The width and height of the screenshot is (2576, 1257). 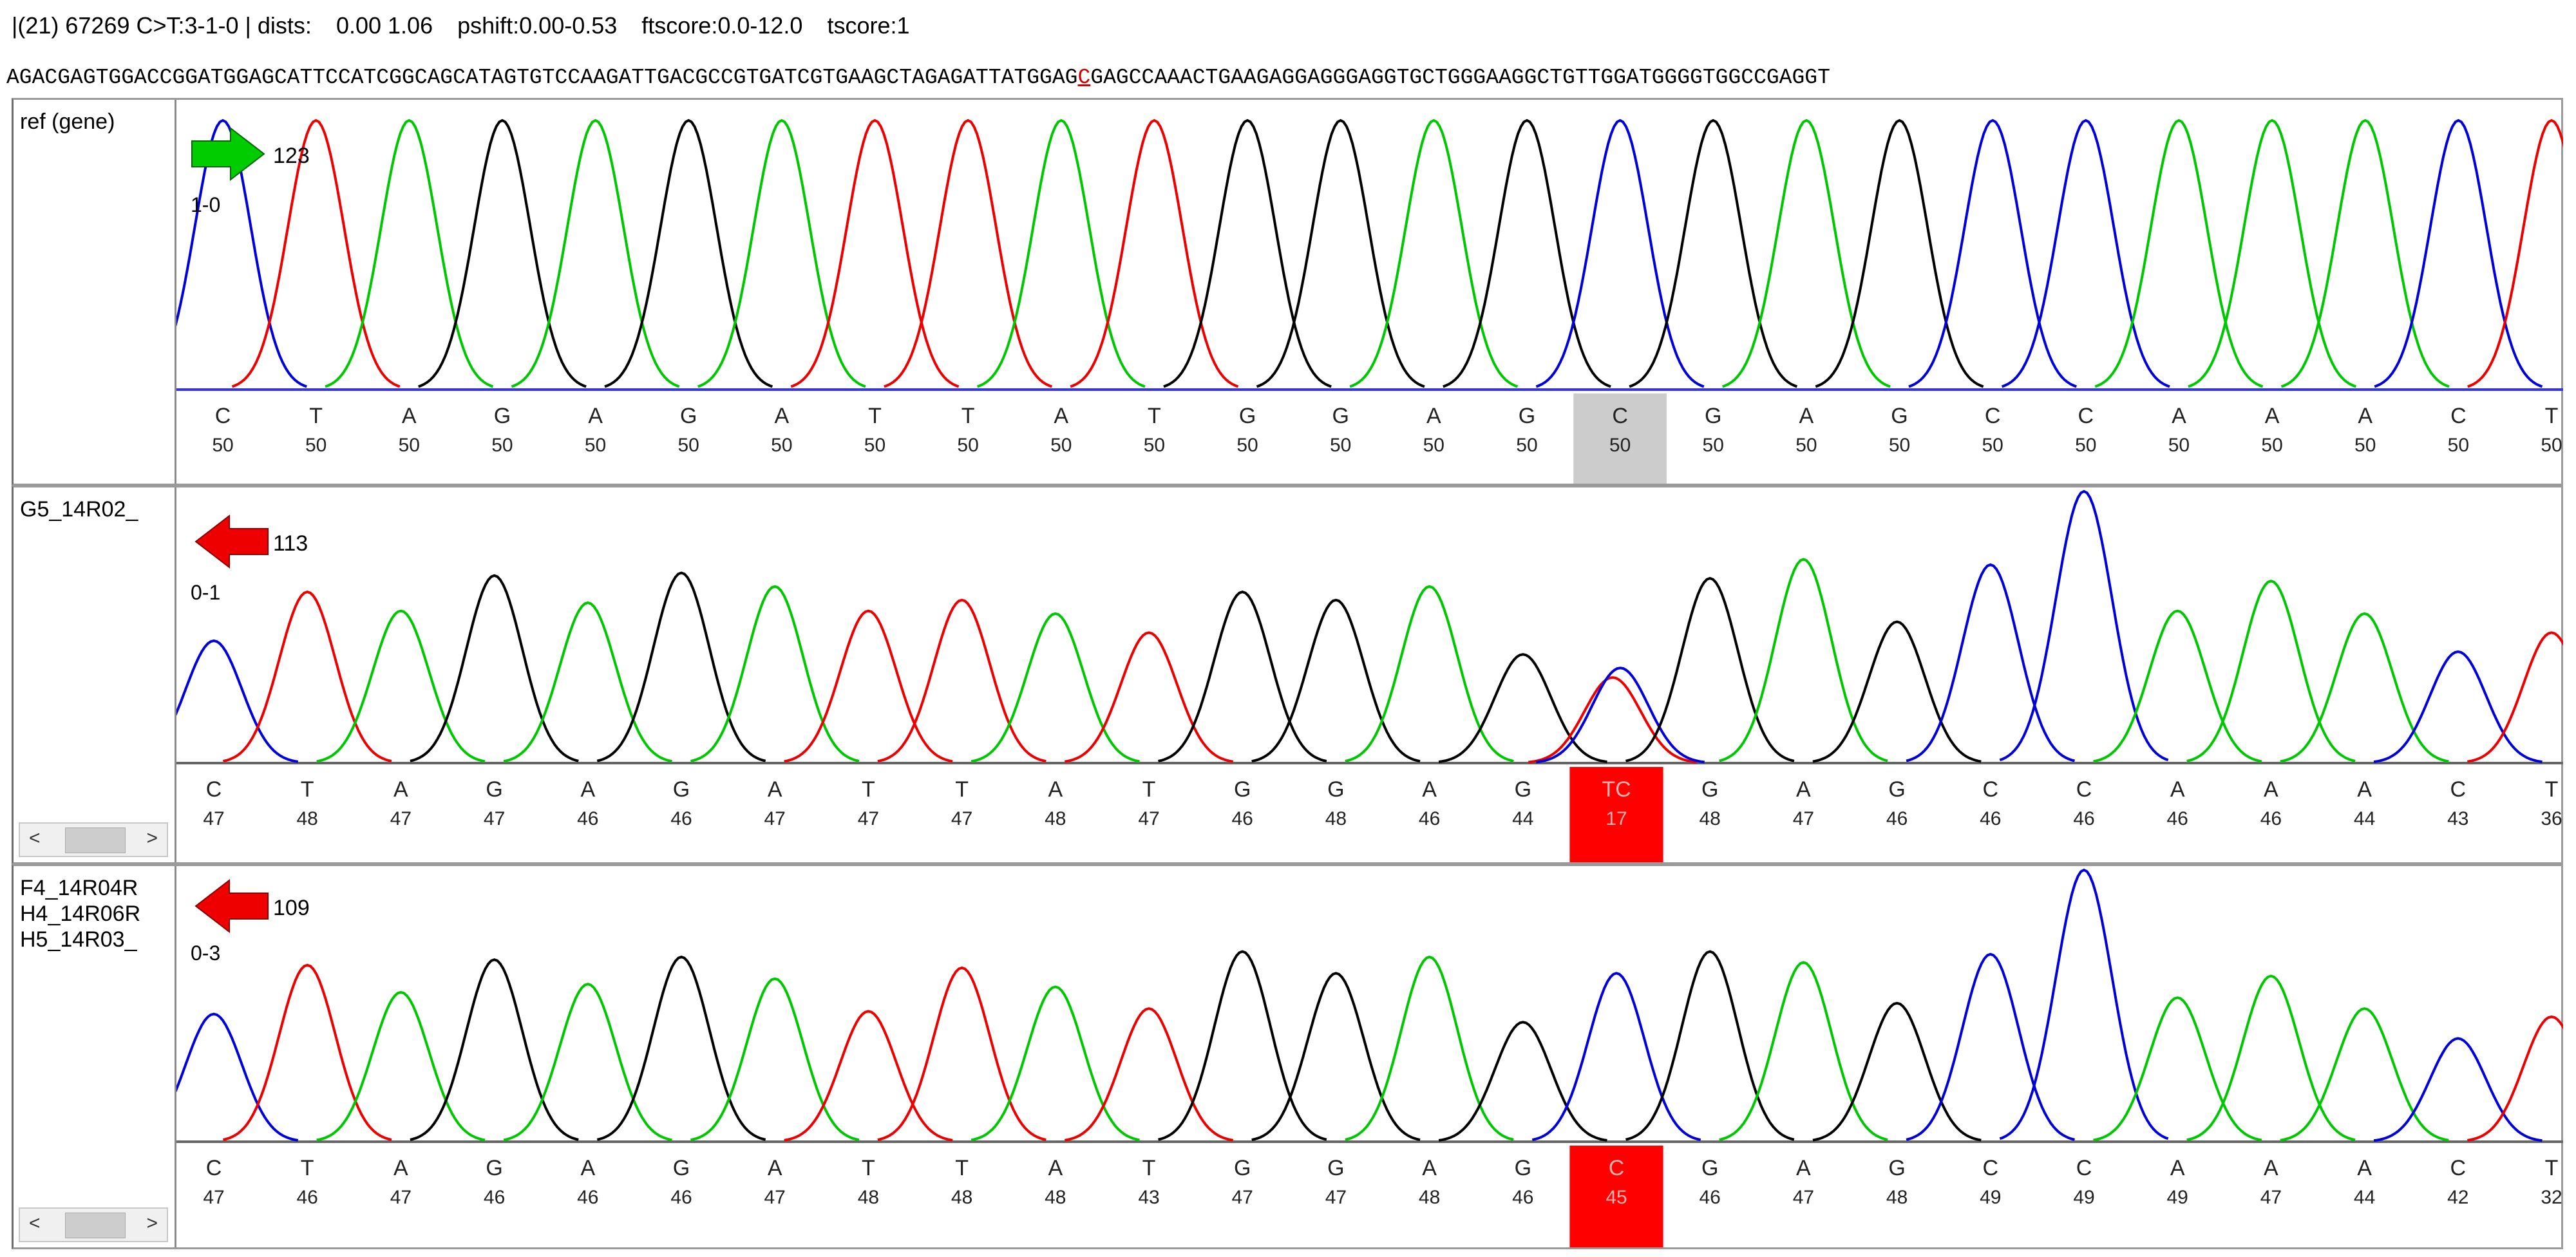 I want to click on track-name: ref (gene), so click(x=67, y=122).